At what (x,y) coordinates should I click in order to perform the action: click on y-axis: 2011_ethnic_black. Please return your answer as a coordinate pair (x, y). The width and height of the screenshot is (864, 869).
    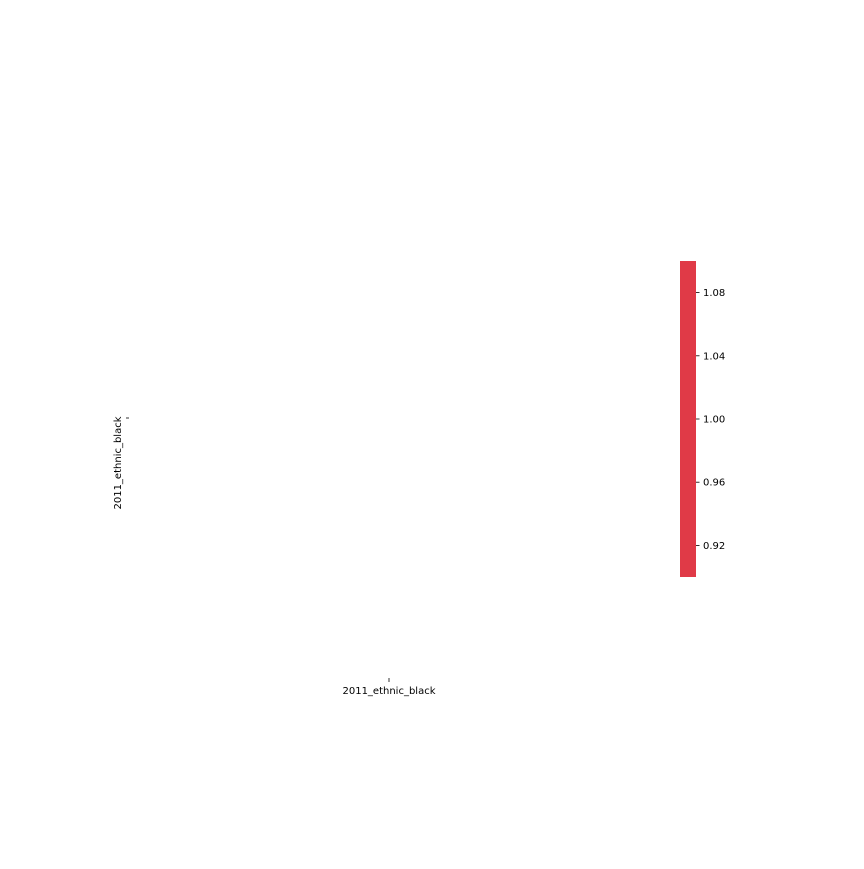
    Looking at the image, I should click on (121, 463).